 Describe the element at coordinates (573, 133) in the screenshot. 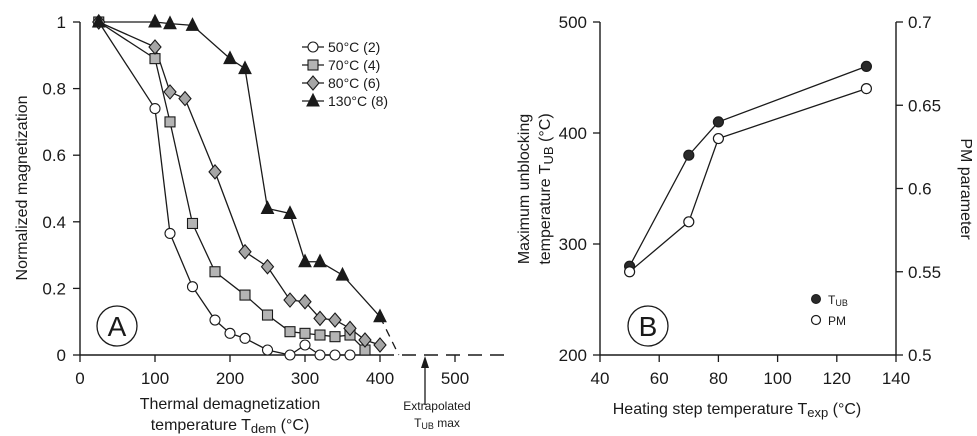

I see `y-tick-label: 400` at that location.